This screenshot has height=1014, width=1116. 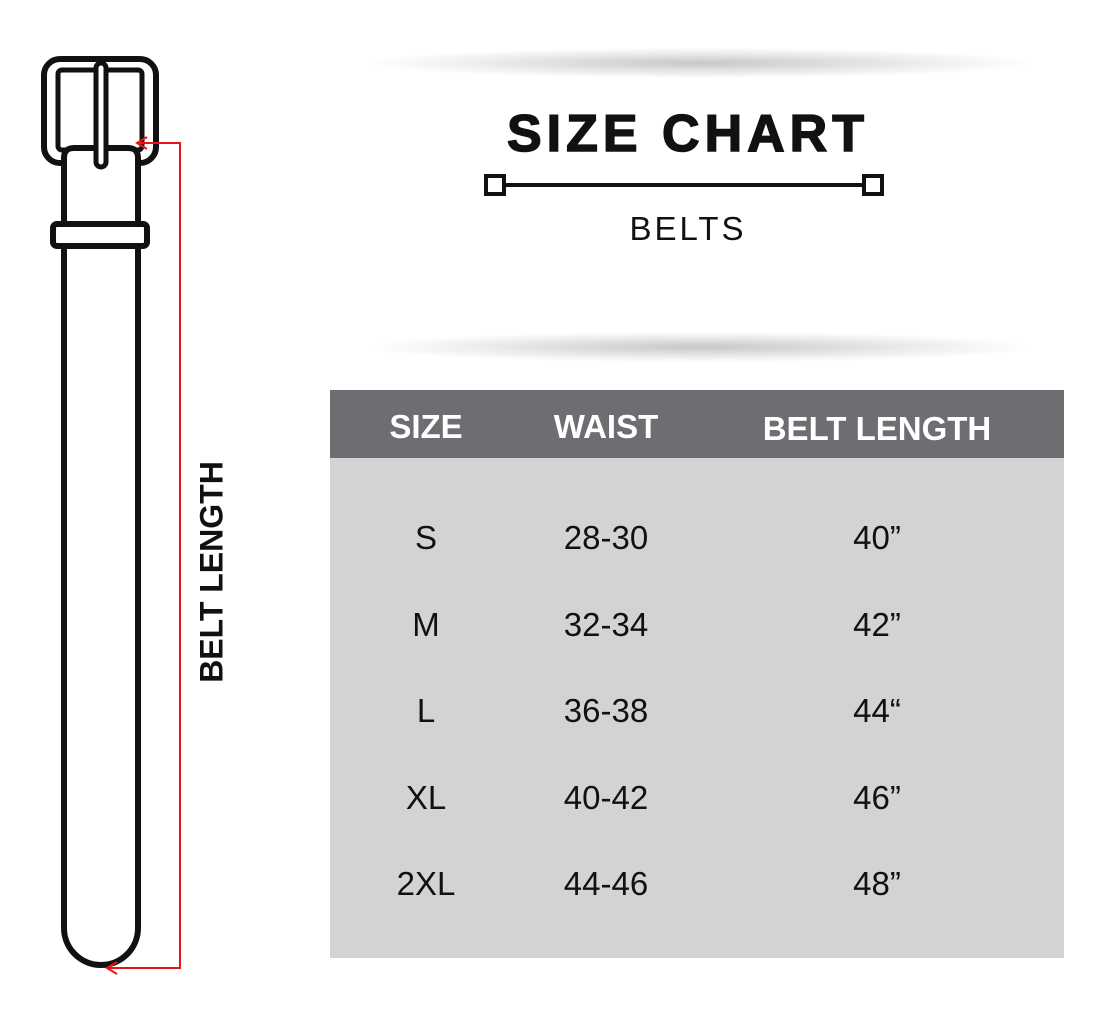 I want to click on belt-icon, so click(x=100, y=512).